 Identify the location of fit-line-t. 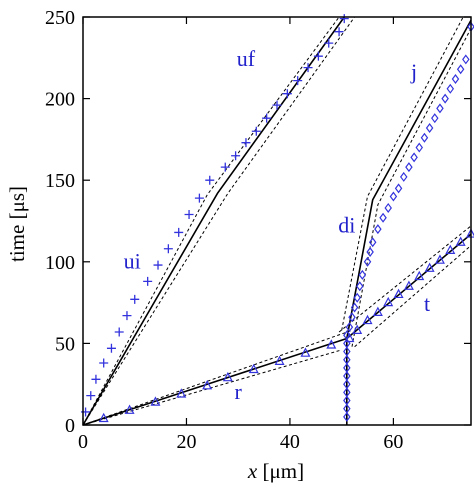
(409, 286).